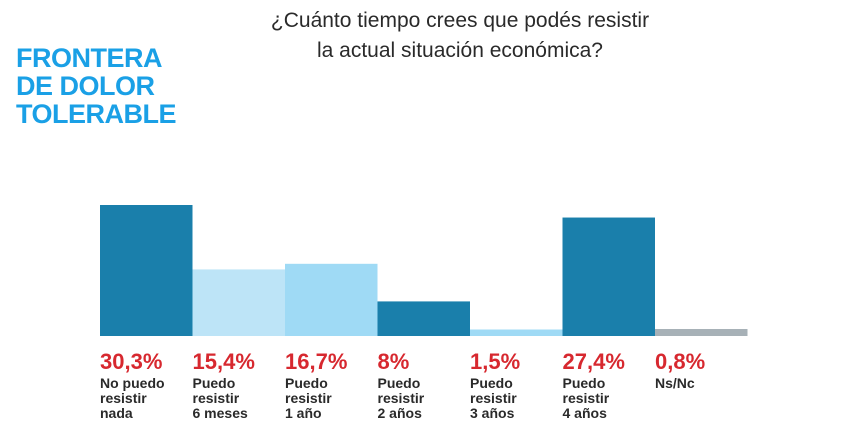  I want to click on value-label-6: 27,4%, so click(593, 361).